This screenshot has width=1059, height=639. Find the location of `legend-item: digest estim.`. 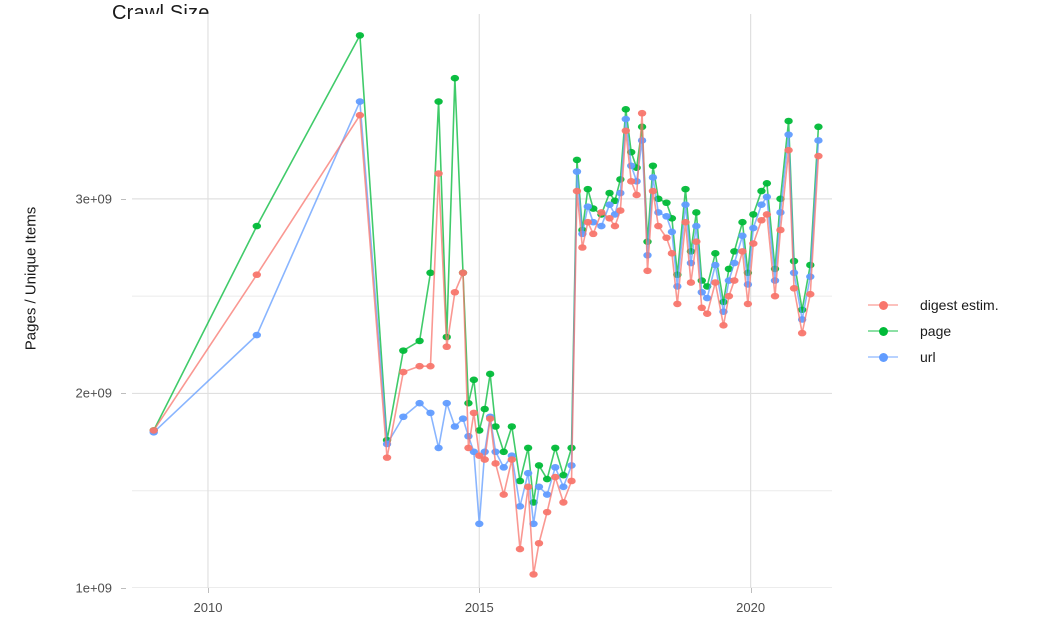

legend-item: digest estim. is located at coordinates (958, 305).